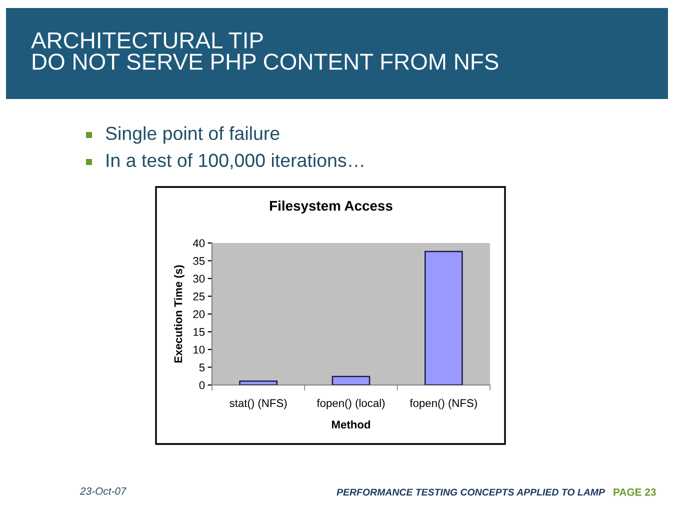  What do you see at coordinates (199, 314) in the screenshot?
I see `y-tick-label: 20` at bounding box center [199, 314].